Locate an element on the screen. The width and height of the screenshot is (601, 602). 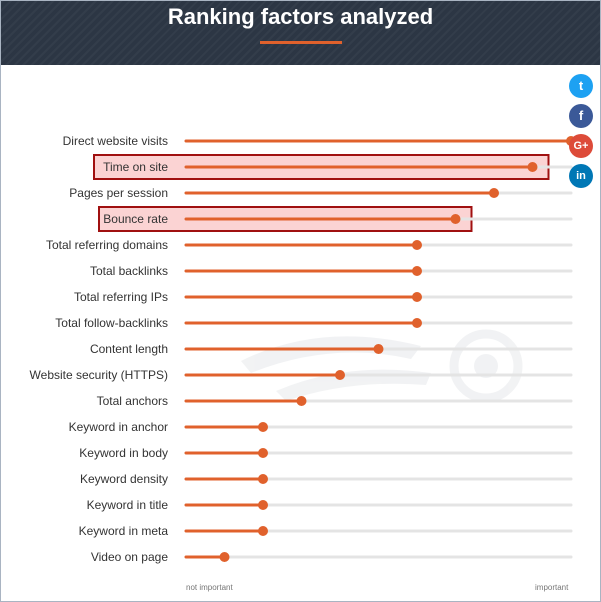
row-pages-per-session: Pages per session is located at coordinates (321, 193).